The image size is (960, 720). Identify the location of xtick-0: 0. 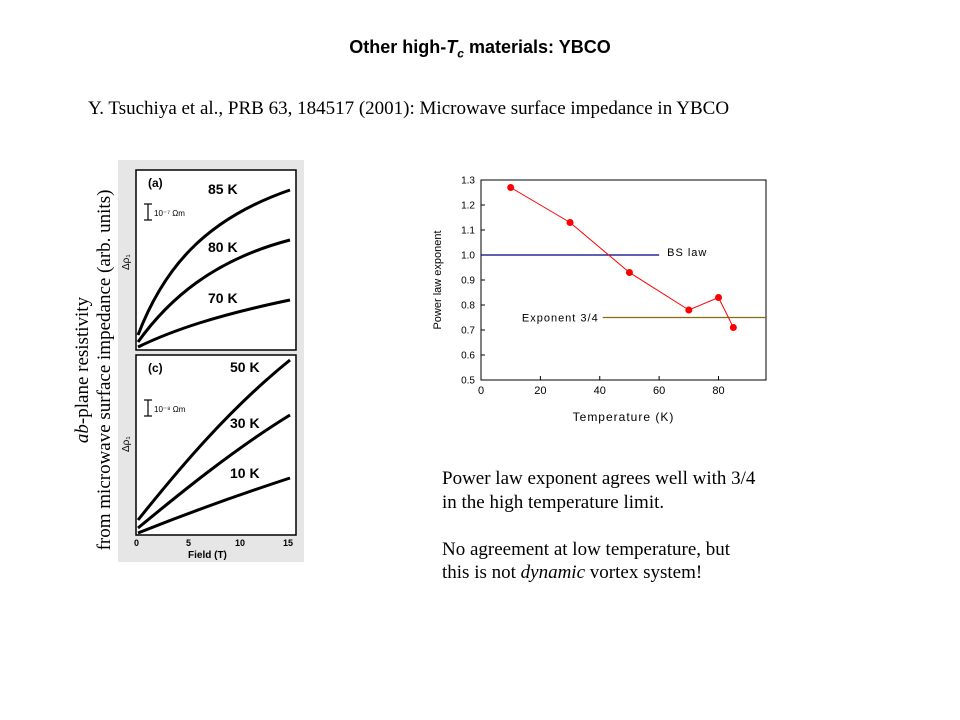
(136, 543).